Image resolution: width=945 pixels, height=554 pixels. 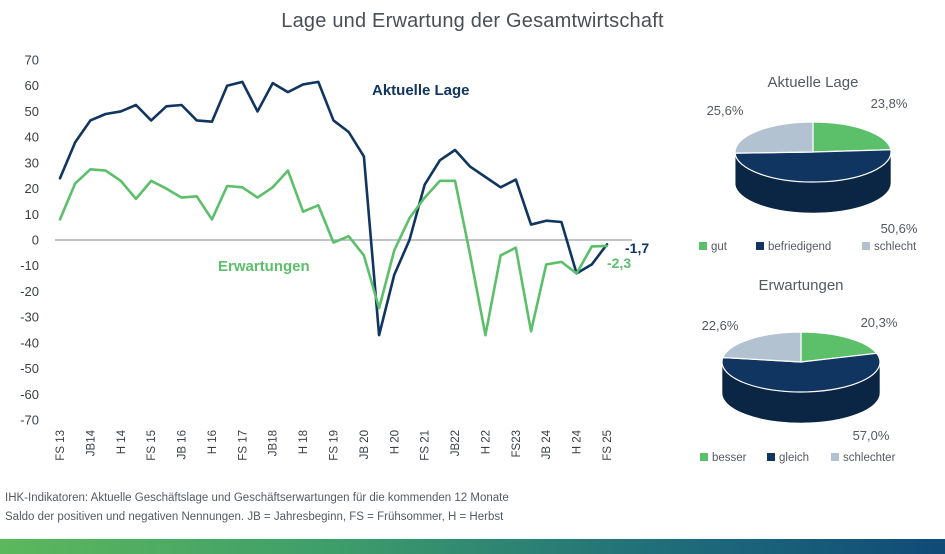 I want to click on chart-title: Lage und Erwartung der Gesamtwirtschaft, so click(x=472, y=21).